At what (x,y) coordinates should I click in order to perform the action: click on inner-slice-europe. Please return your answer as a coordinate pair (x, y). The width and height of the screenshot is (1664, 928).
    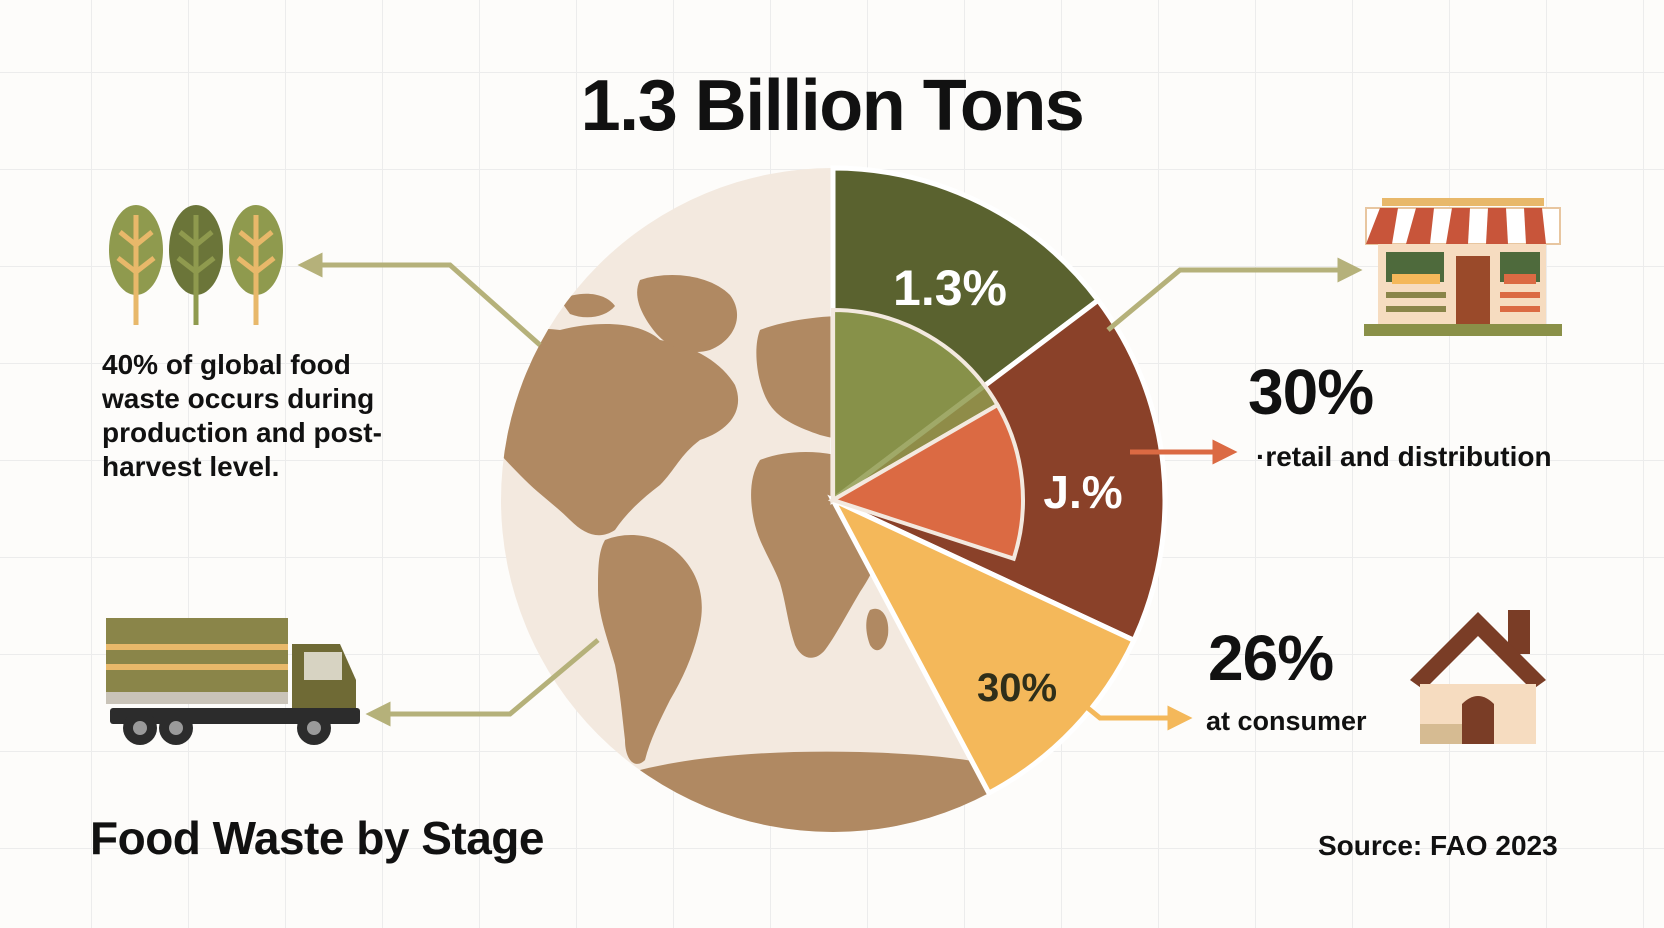
    Looking at the image, I should click on (916, 405).